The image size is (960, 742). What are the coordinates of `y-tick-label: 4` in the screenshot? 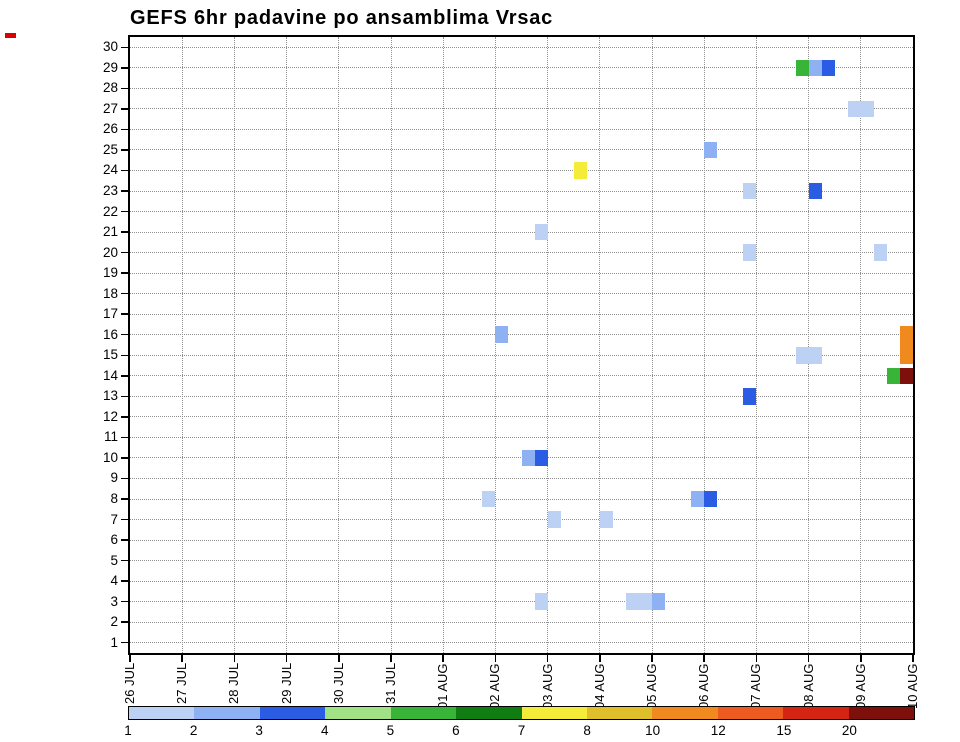 It's located at (114, 581).